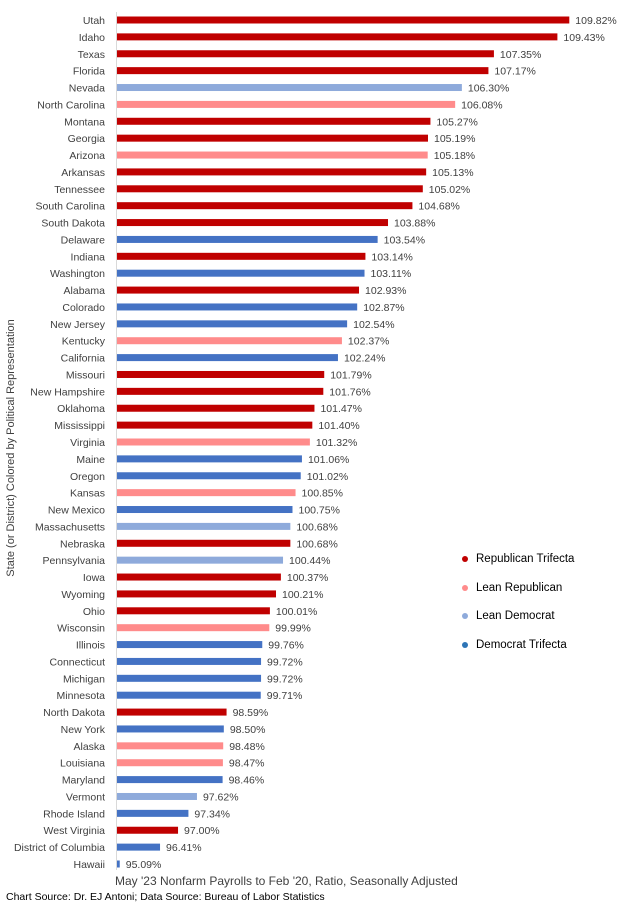 This screenshot has width=624, height=909. I want to click on category-label-north-dakota: North Dakota, so click(74, 713).